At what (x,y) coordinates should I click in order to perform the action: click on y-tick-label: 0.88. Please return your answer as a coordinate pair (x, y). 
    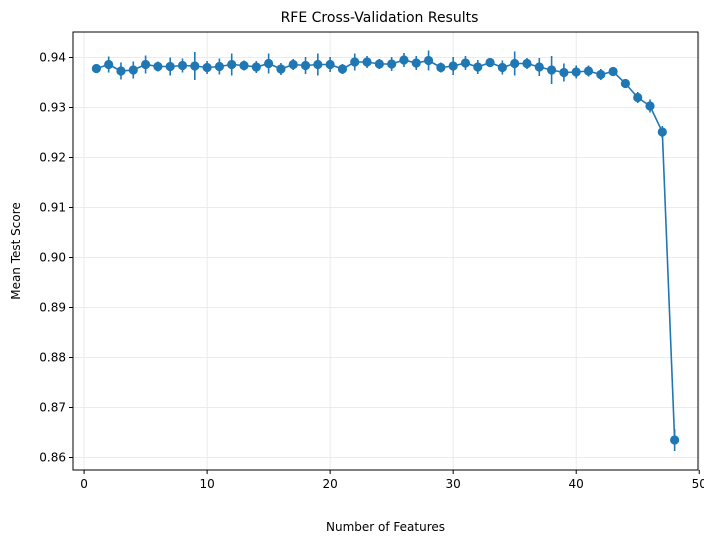
    Looking at the image, I should click on (52, 358).